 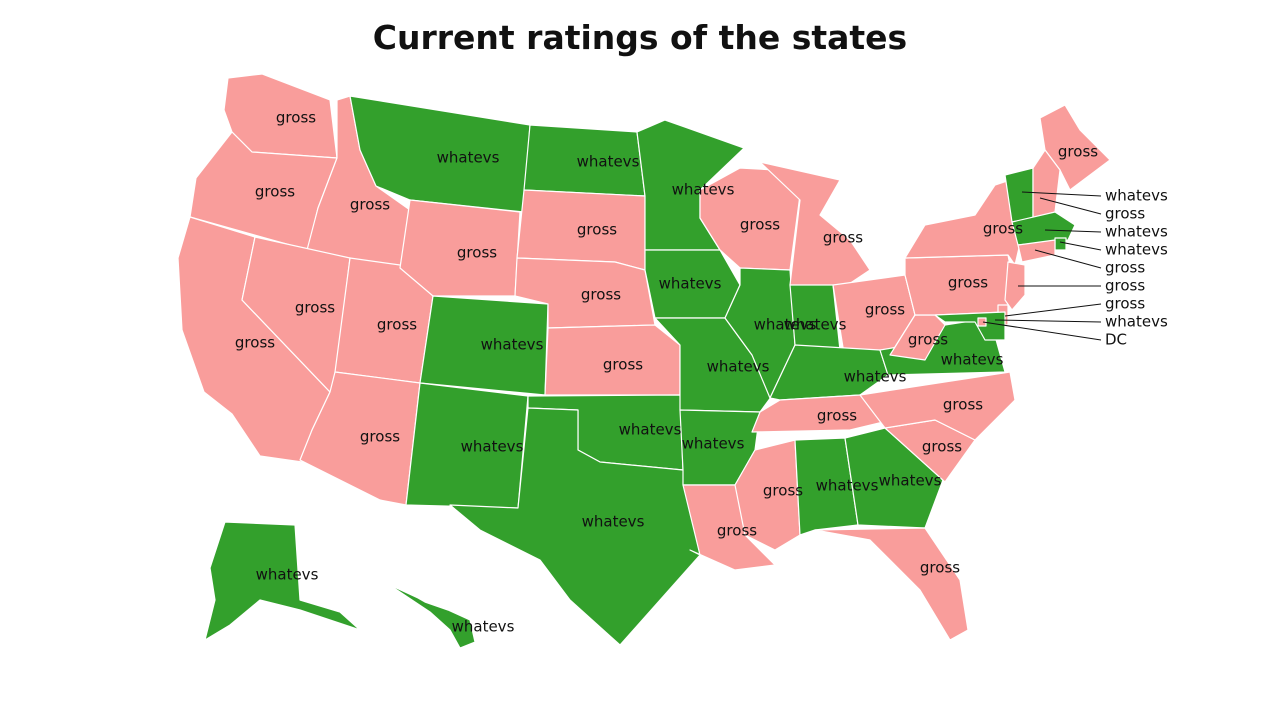 I want to click on map-title: Current ratings of the states, so click(x=640, y=37).